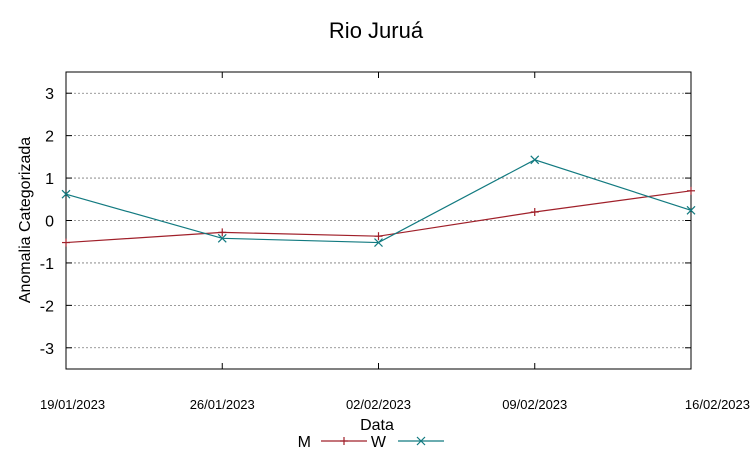 Image resolution: width=753 pixels, height=459 pixels. I want to click on x-tick-label: 16/02/2023, so click(717, 404).